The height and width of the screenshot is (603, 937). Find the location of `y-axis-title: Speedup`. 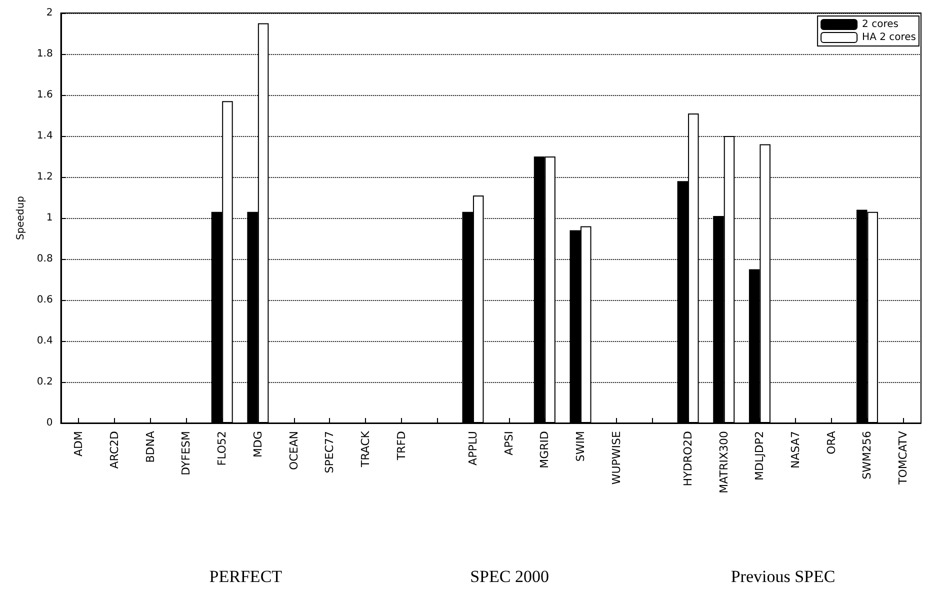

y-axis-title: Speedup is located at coordinates (21, 218).